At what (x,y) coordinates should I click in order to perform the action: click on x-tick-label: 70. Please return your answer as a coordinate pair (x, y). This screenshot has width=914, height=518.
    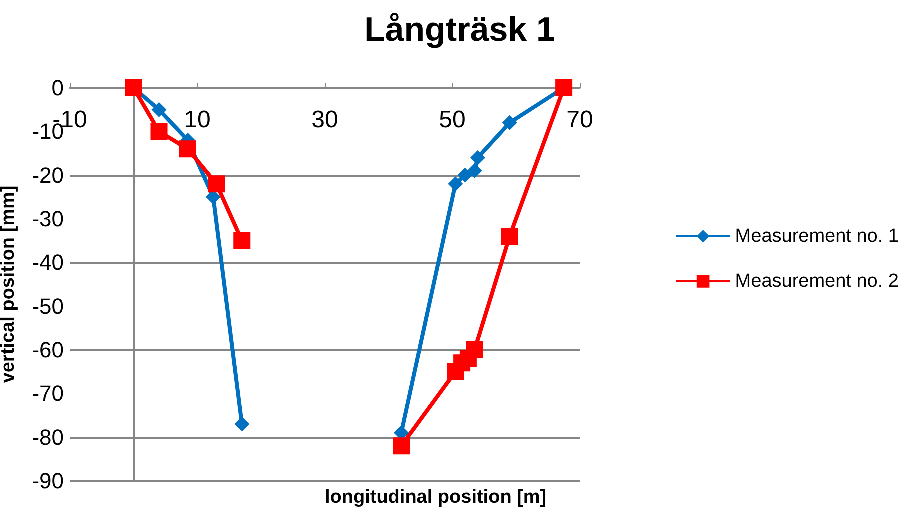
    Looking at the image, I should click on (580, 120).